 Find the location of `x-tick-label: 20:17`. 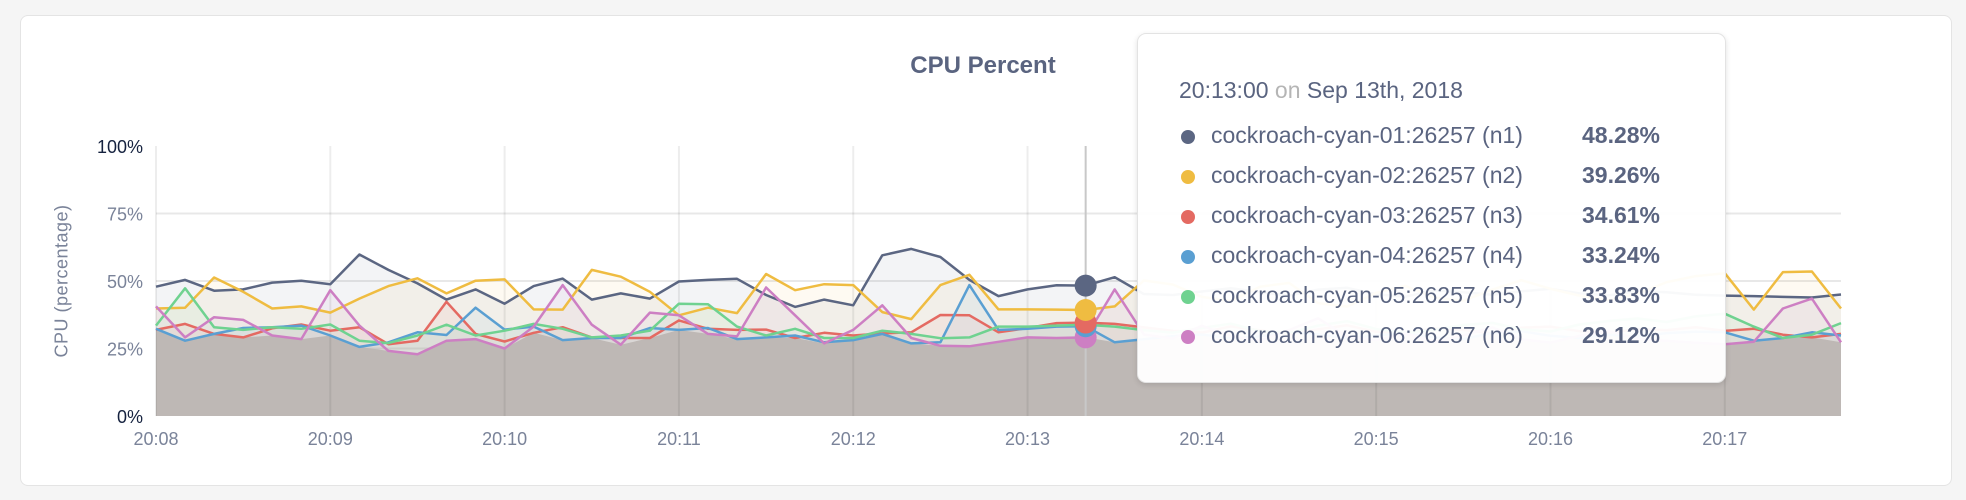

x-tick-label: 20:17 is located at coordinates (1724, 439).